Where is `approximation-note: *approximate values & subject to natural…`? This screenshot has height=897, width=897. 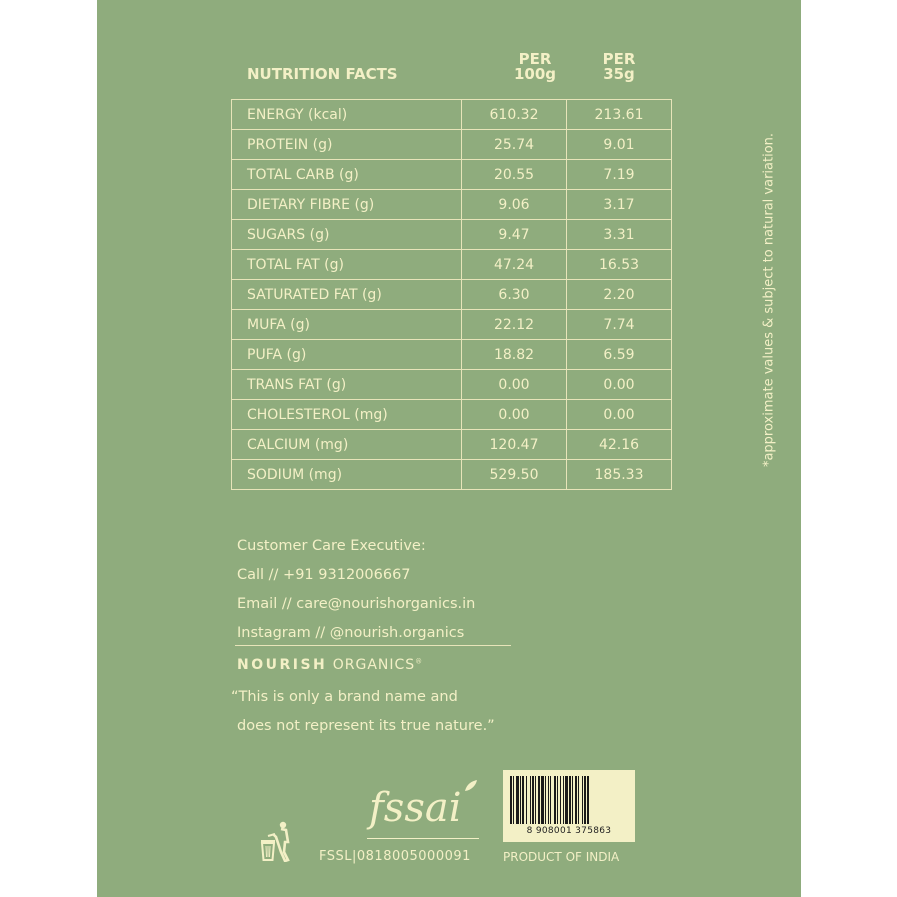
approximation-note: *approximate values & subject to natural… is located at coordinates (769, 300).